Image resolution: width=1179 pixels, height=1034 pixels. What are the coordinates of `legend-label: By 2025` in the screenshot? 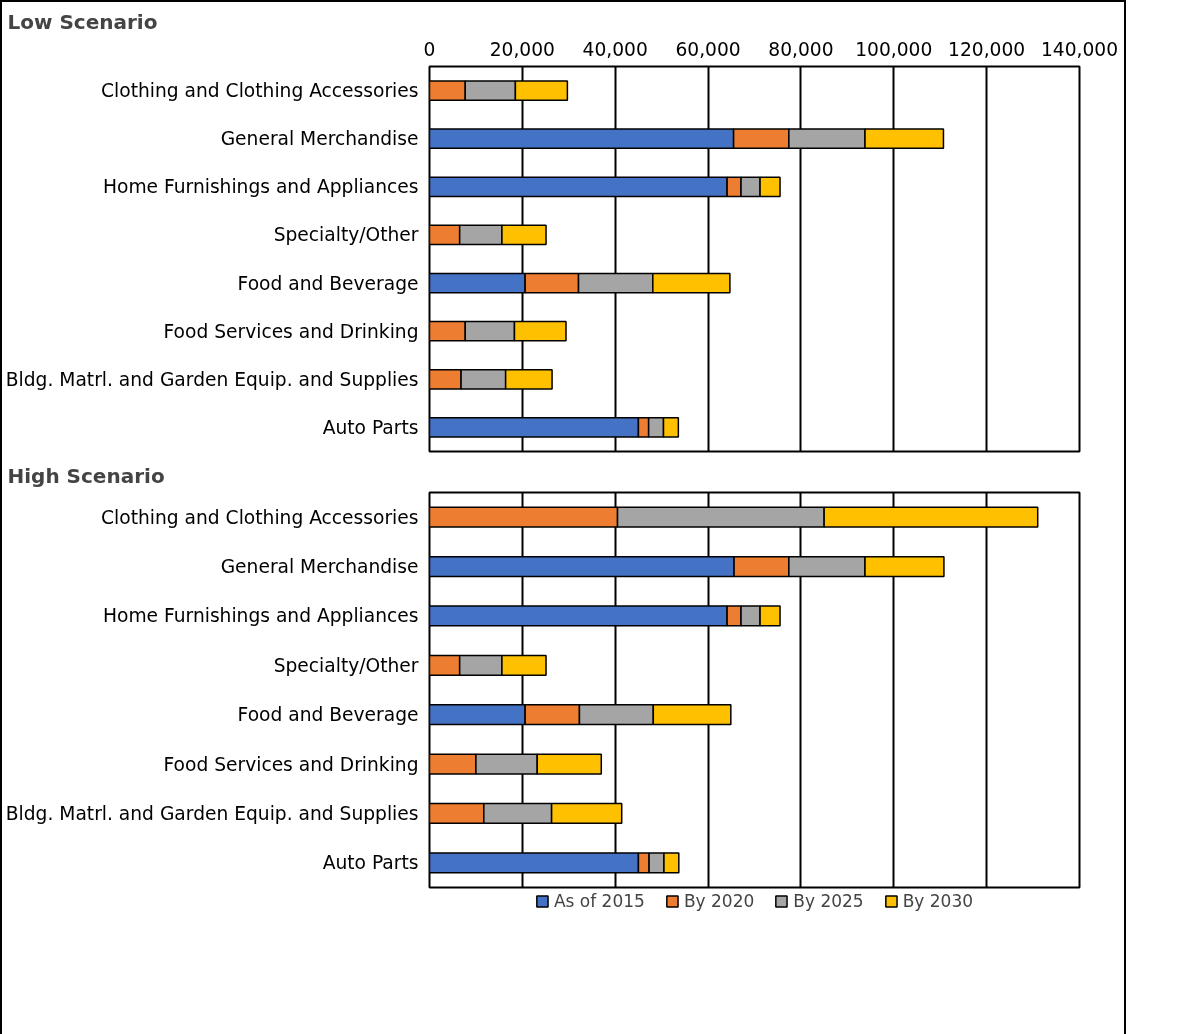 It's located at (828, 901).